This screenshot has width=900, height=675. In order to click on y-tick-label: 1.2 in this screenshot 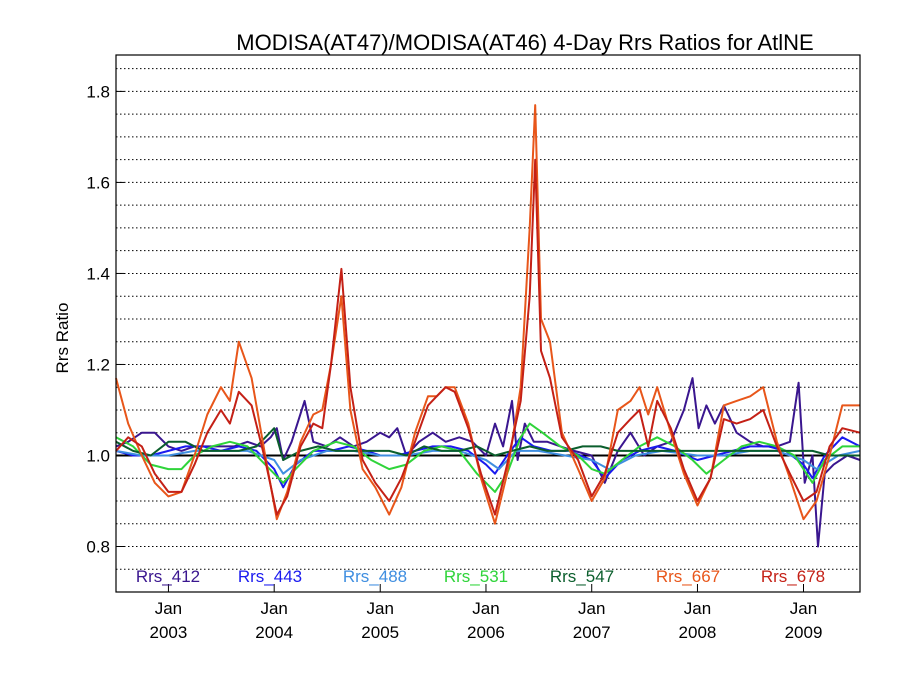, I will do `click(98, 364)`.